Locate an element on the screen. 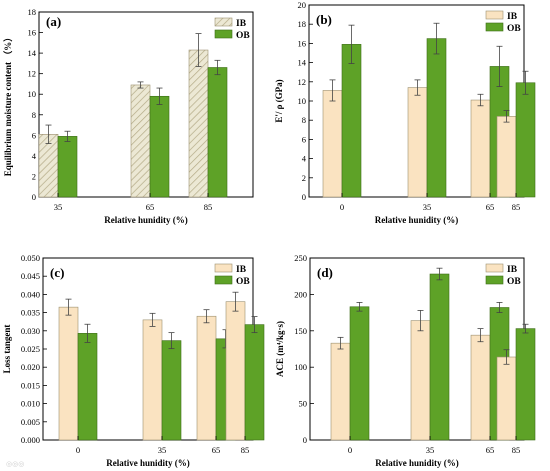  y-tick-label: 0.035 is located at coordinates (30, 313).